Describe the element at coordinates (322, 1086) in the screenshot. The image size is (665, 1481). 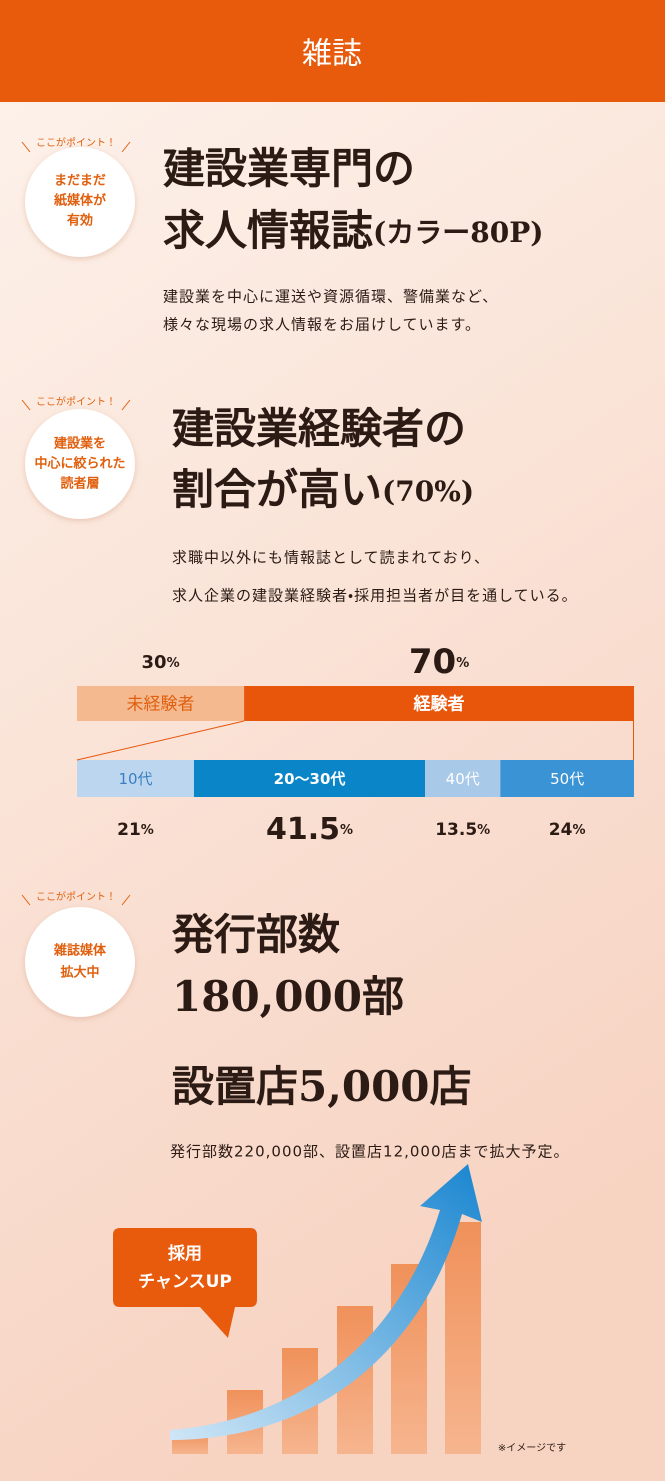
I see `heading: 設置店5,000店` at that location.